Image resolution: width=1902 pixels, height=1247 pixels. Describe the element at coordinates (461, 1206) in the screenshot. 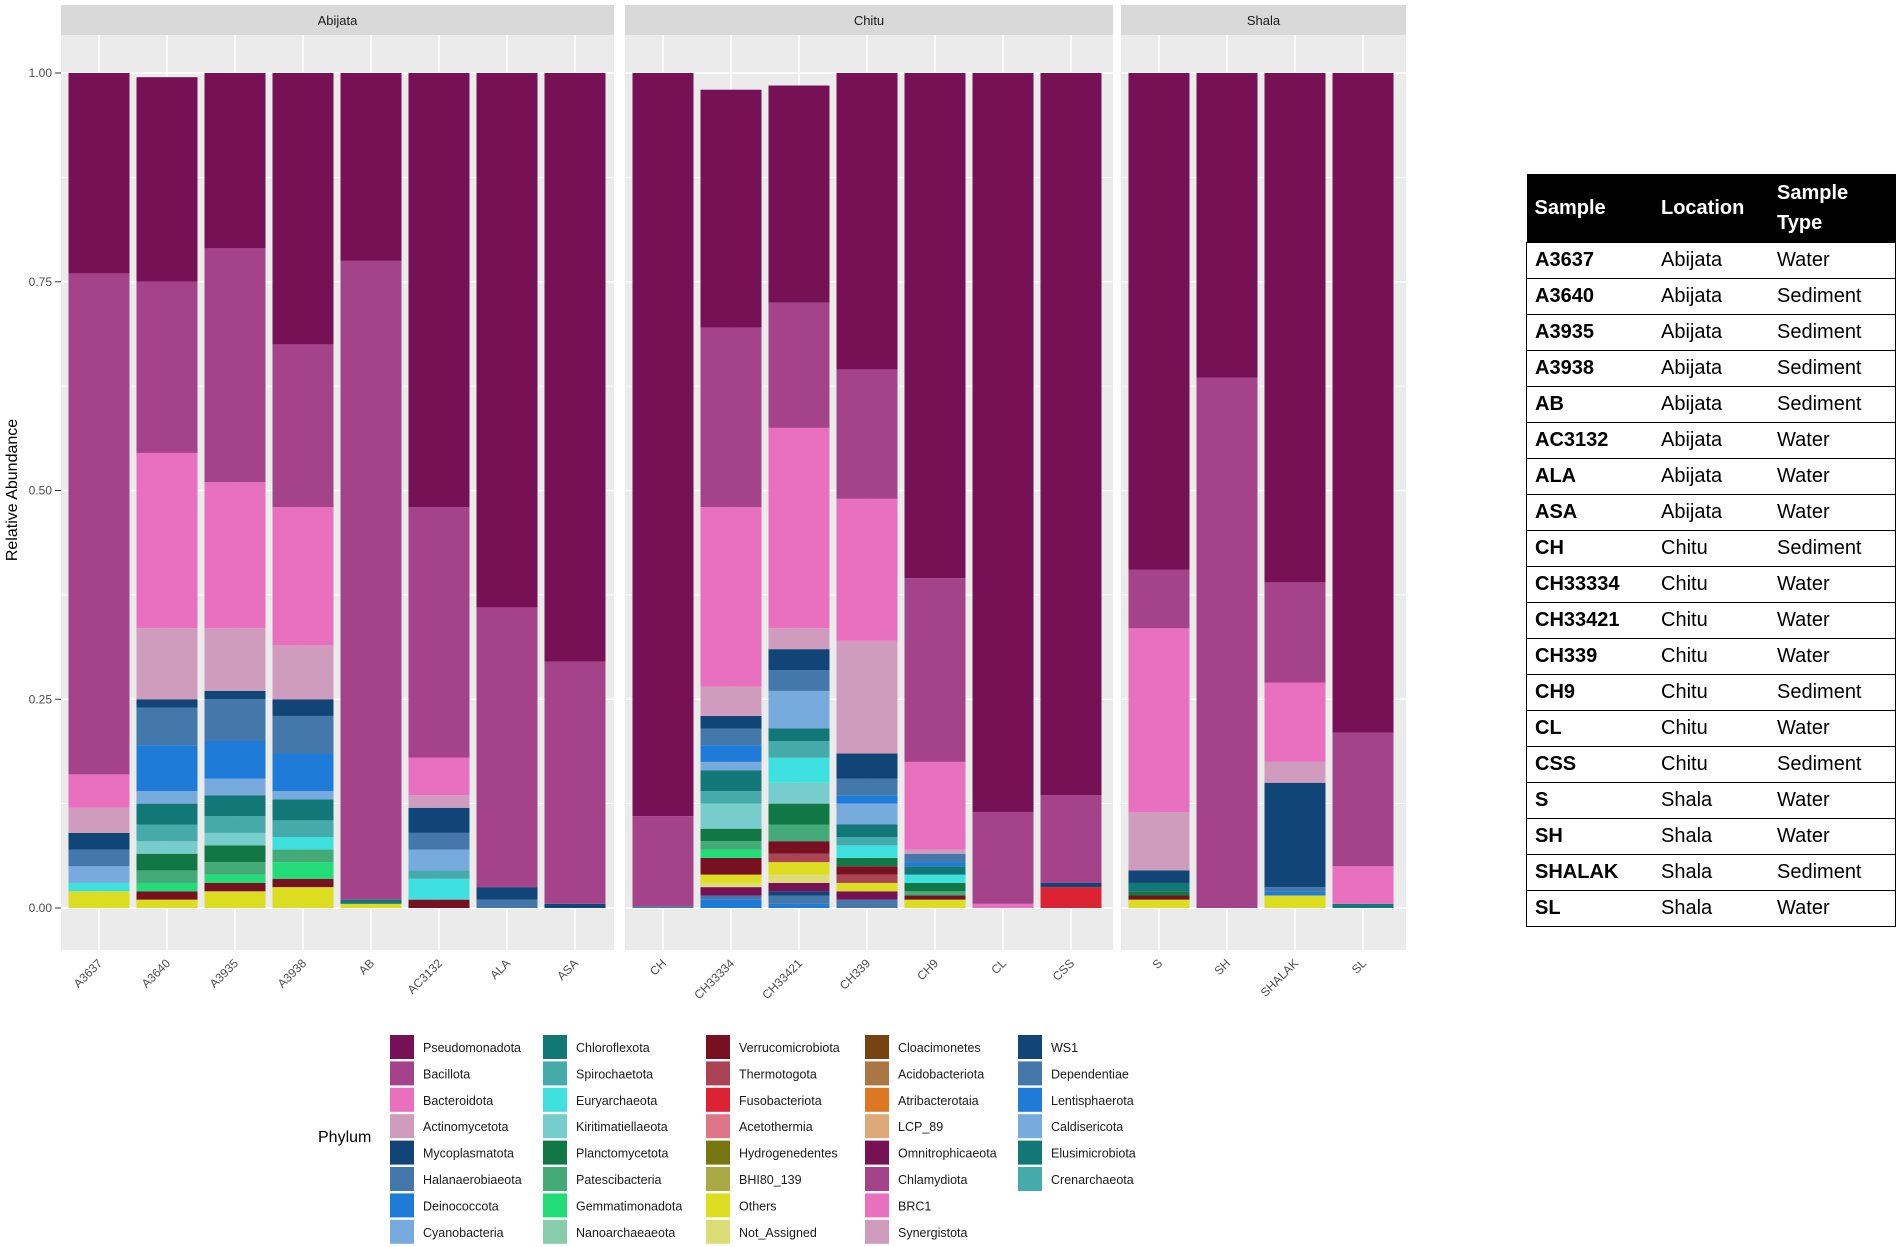

I see `legend-label: Deinococcota` at that location.